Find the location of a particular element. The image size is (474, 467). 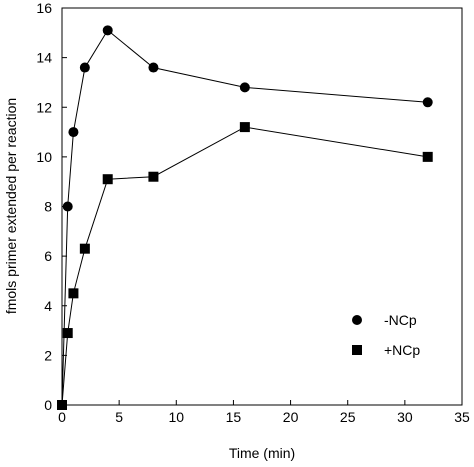

y-tick-label: 8 is located at coordinates (48, 207).